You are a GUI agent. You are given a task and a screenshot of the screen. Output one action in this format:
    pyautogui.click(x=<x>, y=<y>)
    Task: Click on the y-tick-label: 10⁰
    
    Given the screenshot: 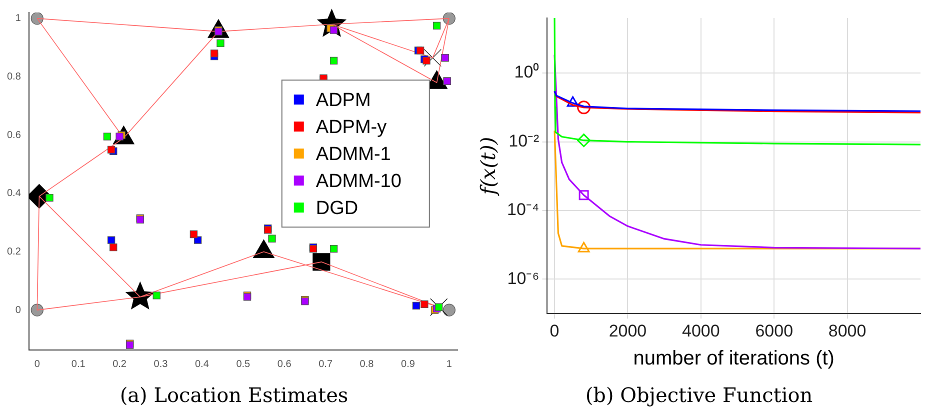 What is the action you would take?
    pyautogui.click(x=527, y=72)
    